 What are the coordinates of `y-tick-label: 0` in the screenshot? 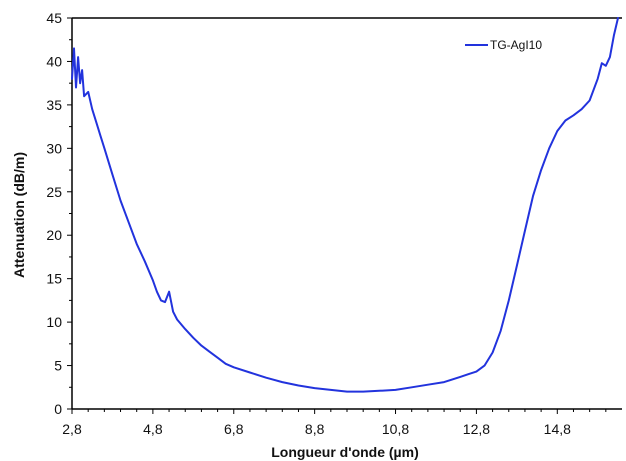 It's located at (58, 409).